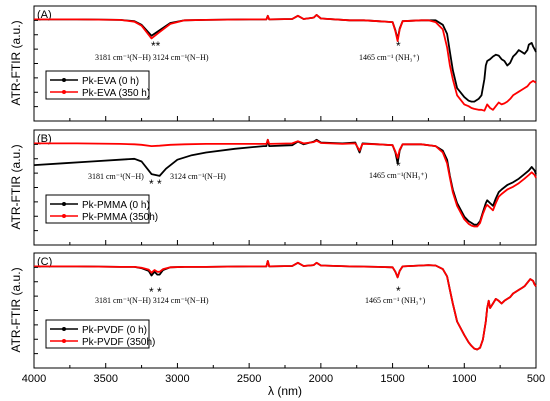 The height and width of the screenshot is (401, 550). What do you see at coordinates (321, 379) in the screenshot?
I see `x-tick-label: 2000` at bounding box center [321, 379].